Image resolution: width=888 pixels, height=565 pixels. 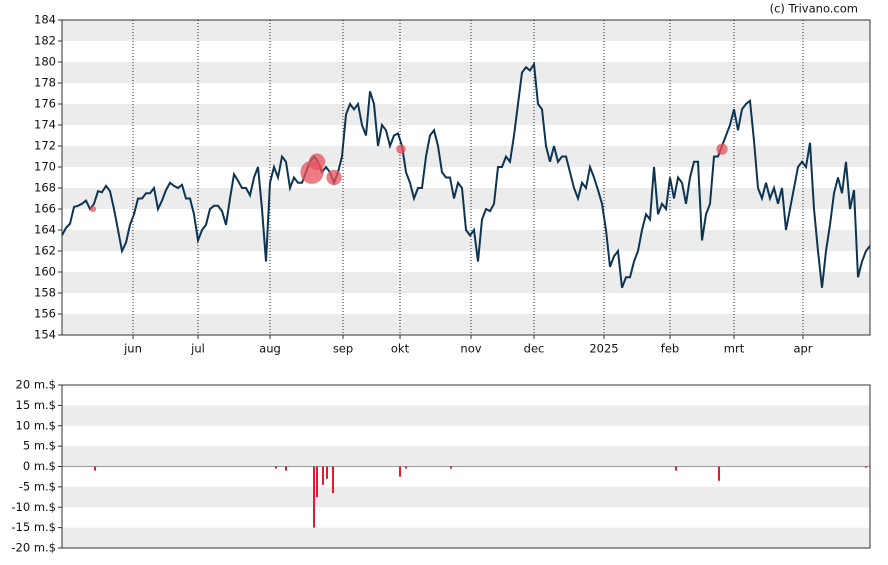 What do you see at coordinates (45, 314) in the screenshot?
I see `y-tick-label: 156` at bounding box center [45, 314].